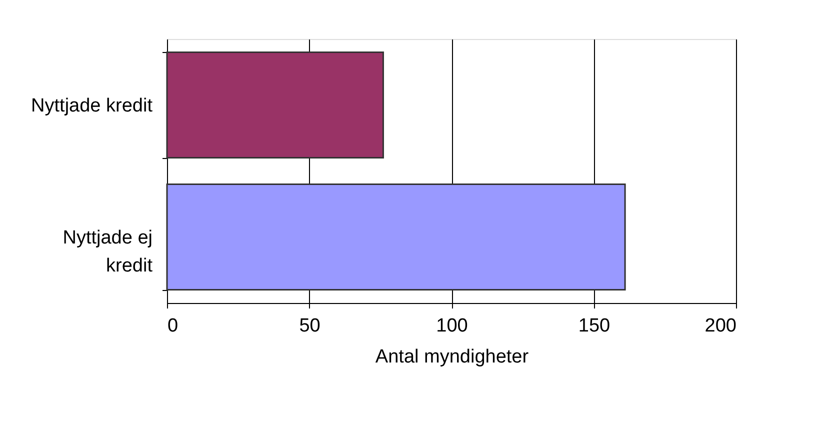  I want to click on y-tick-label: Nyttjade ej kredit, so click(108, 252).